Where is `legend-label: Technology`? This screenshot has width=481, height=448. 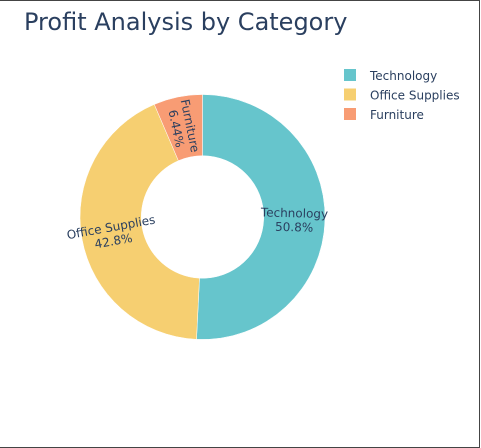
legend-label: Technology is located at coordinates (403, 76).